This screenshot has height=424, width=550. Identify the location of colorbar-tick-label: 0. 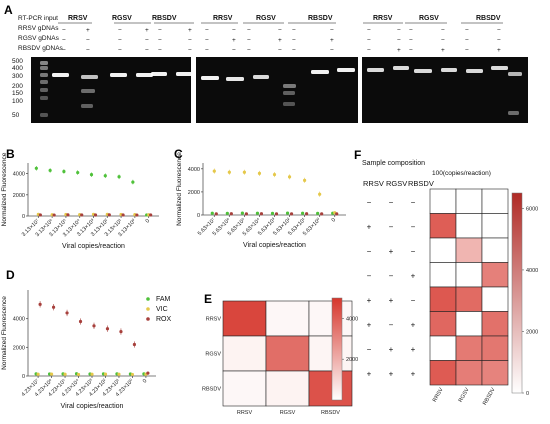
(527, 394).